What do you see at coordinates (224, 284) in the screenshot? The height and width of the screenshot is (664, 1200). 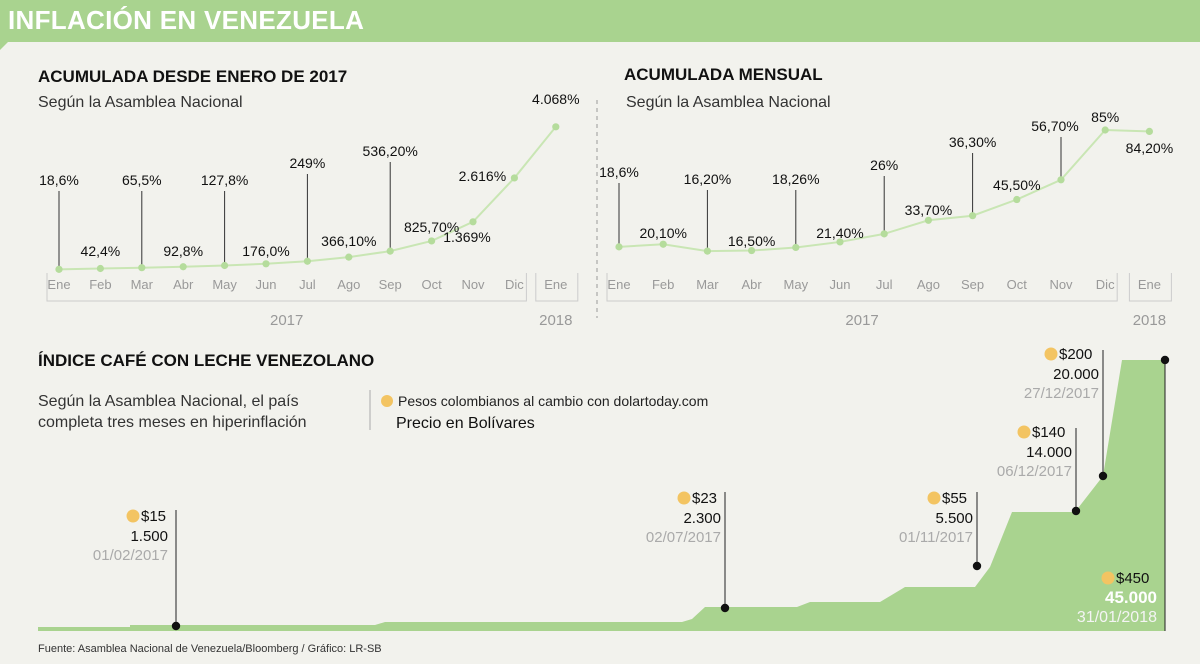 I see `chart1-x-tick: May` at bounding box center [224, 284].